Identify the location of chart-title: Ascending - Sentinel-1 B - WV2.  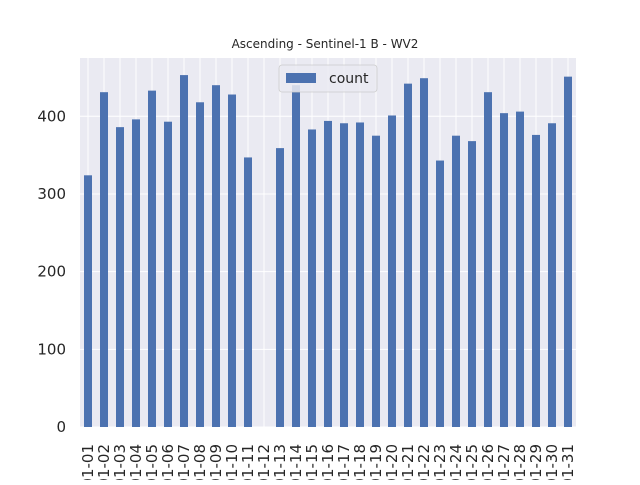
(325, 44).